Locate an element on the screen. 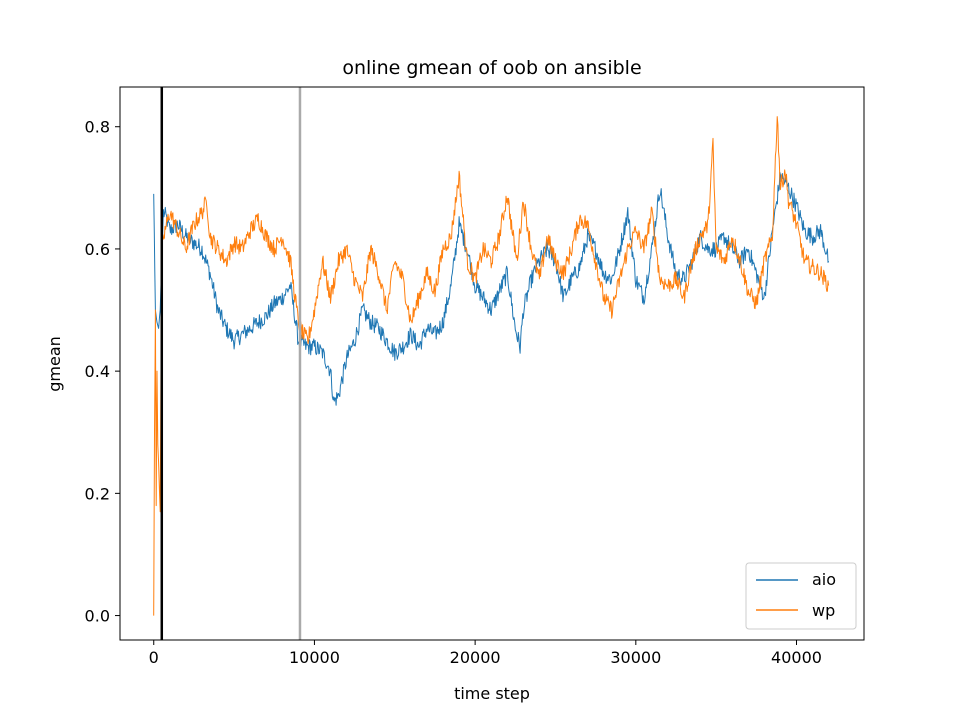 This screenshot has height=720, width=960. y-tick-label: 0.8 is located at coordinates (97, 127).